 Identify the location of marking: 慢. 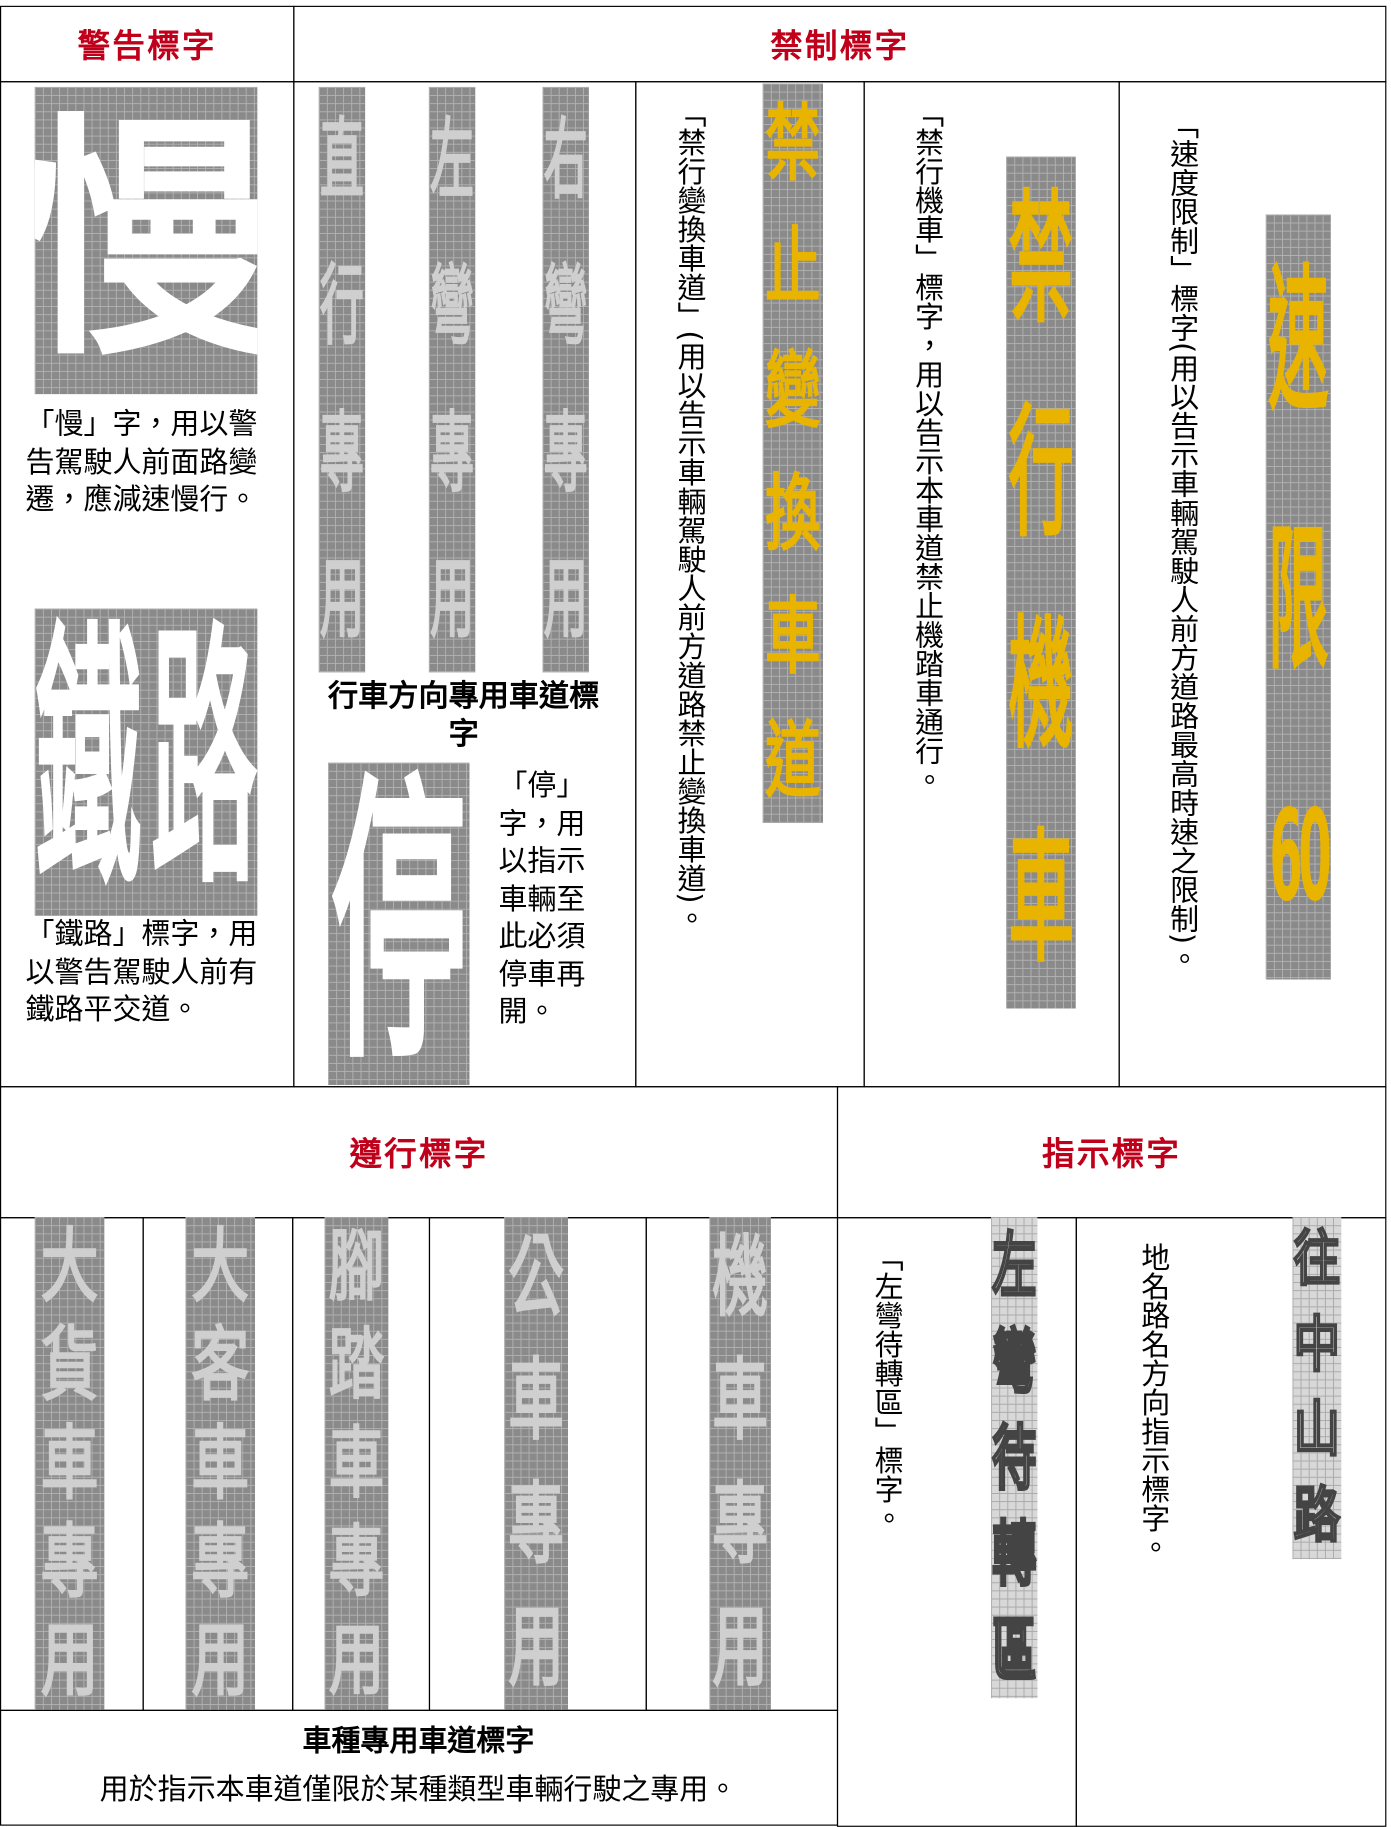
(146, 240).